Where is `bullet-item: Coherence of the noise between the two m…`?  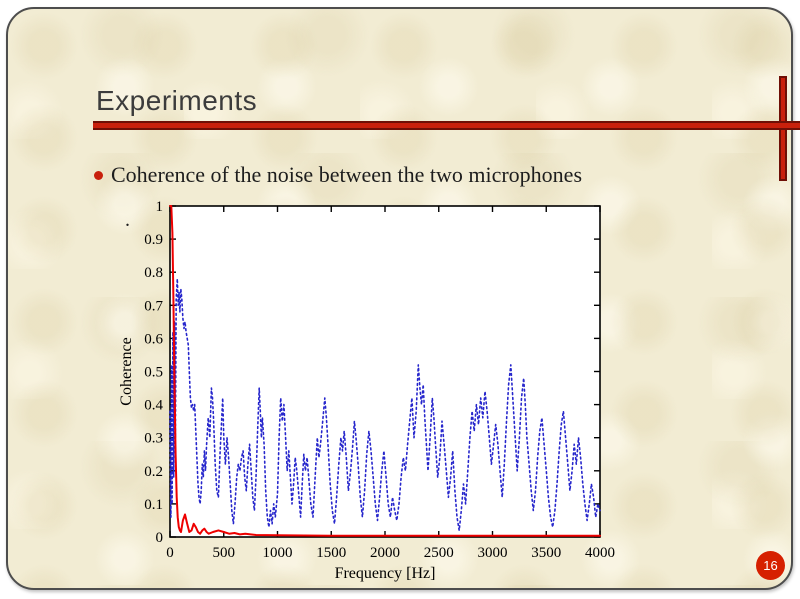
bullet-item: Coherence of the noise between the two m… is located at coordinates (338, 175).